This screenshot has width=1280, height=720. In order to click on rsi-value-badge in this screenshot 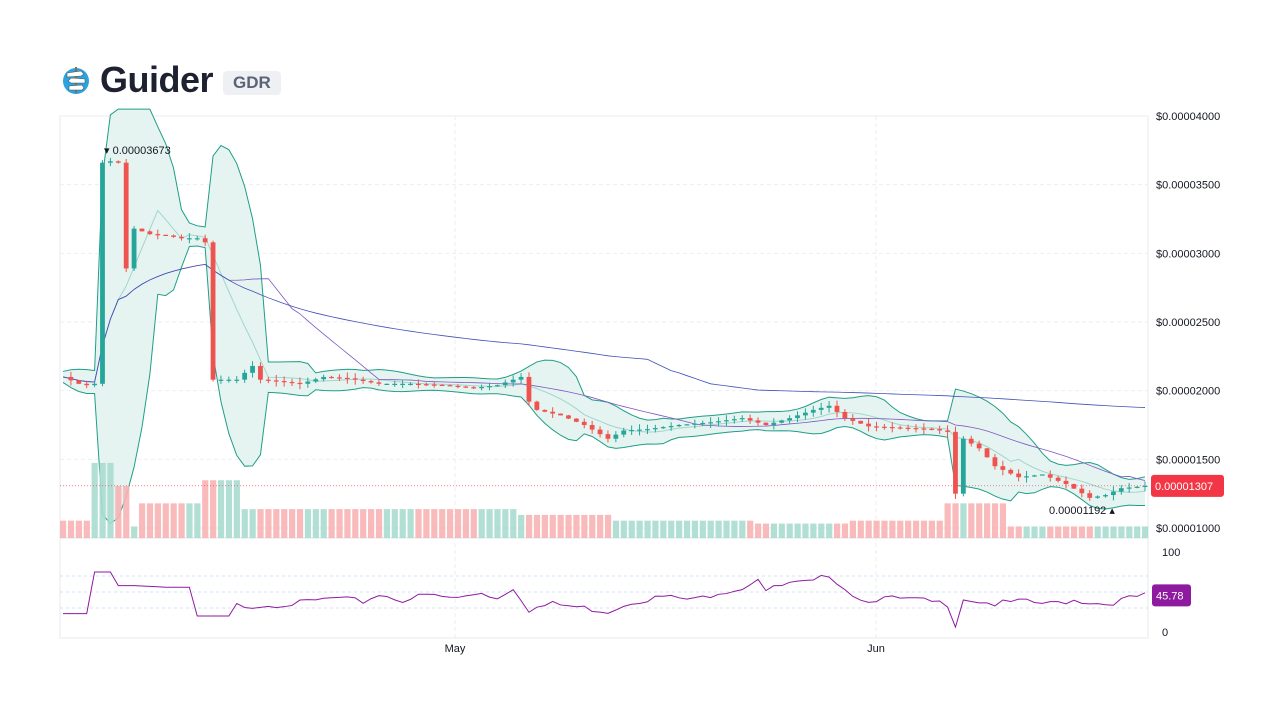, I will do `click(1171, 595)`.